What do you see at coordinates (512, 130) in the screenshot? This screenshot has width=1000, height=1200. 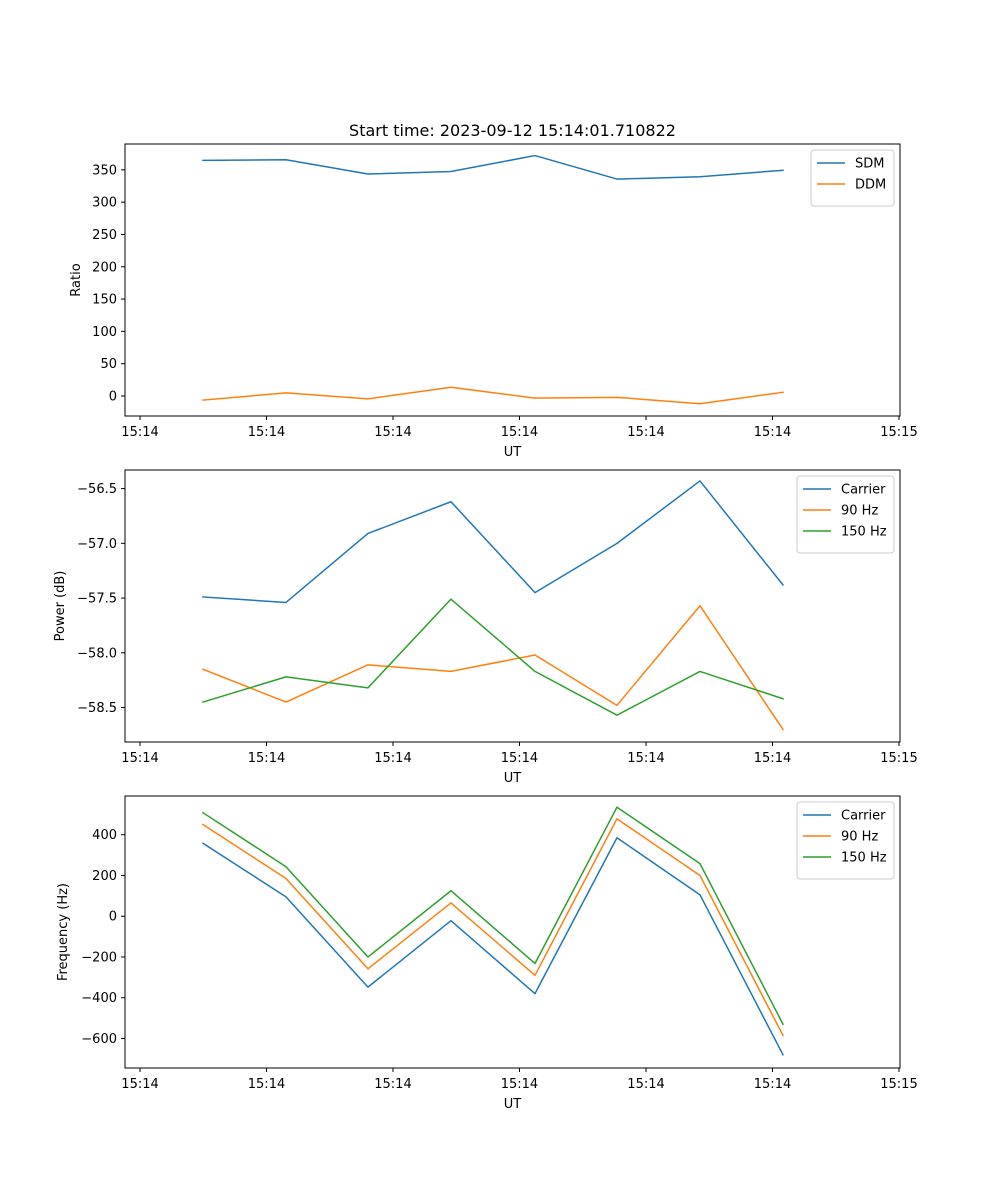 I see `chart-title: Start time: 2023-09-12 15:14:01.710822` at bounding box center [512, 130].